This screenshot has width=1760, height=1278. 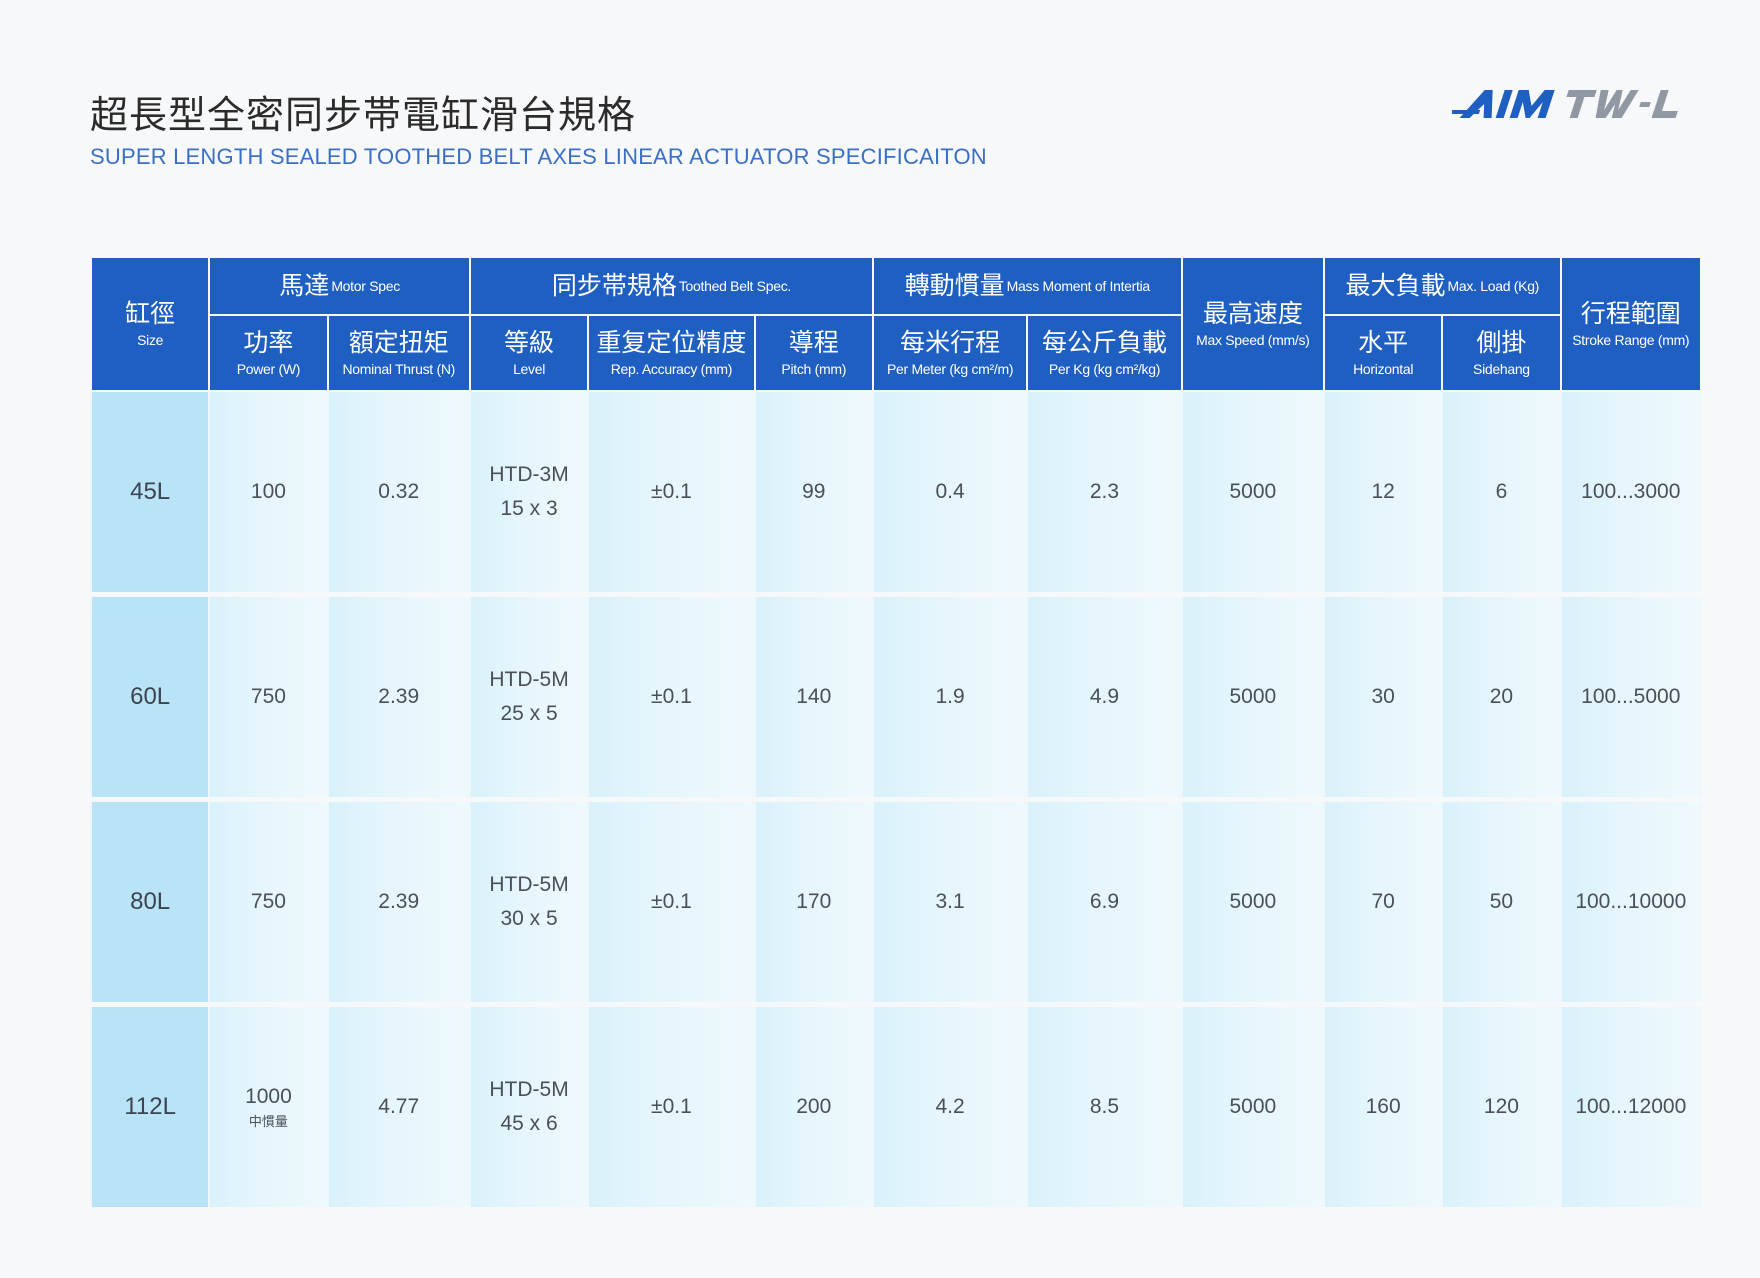 I want to click on power-value: 750, so click(x=268, y=901).